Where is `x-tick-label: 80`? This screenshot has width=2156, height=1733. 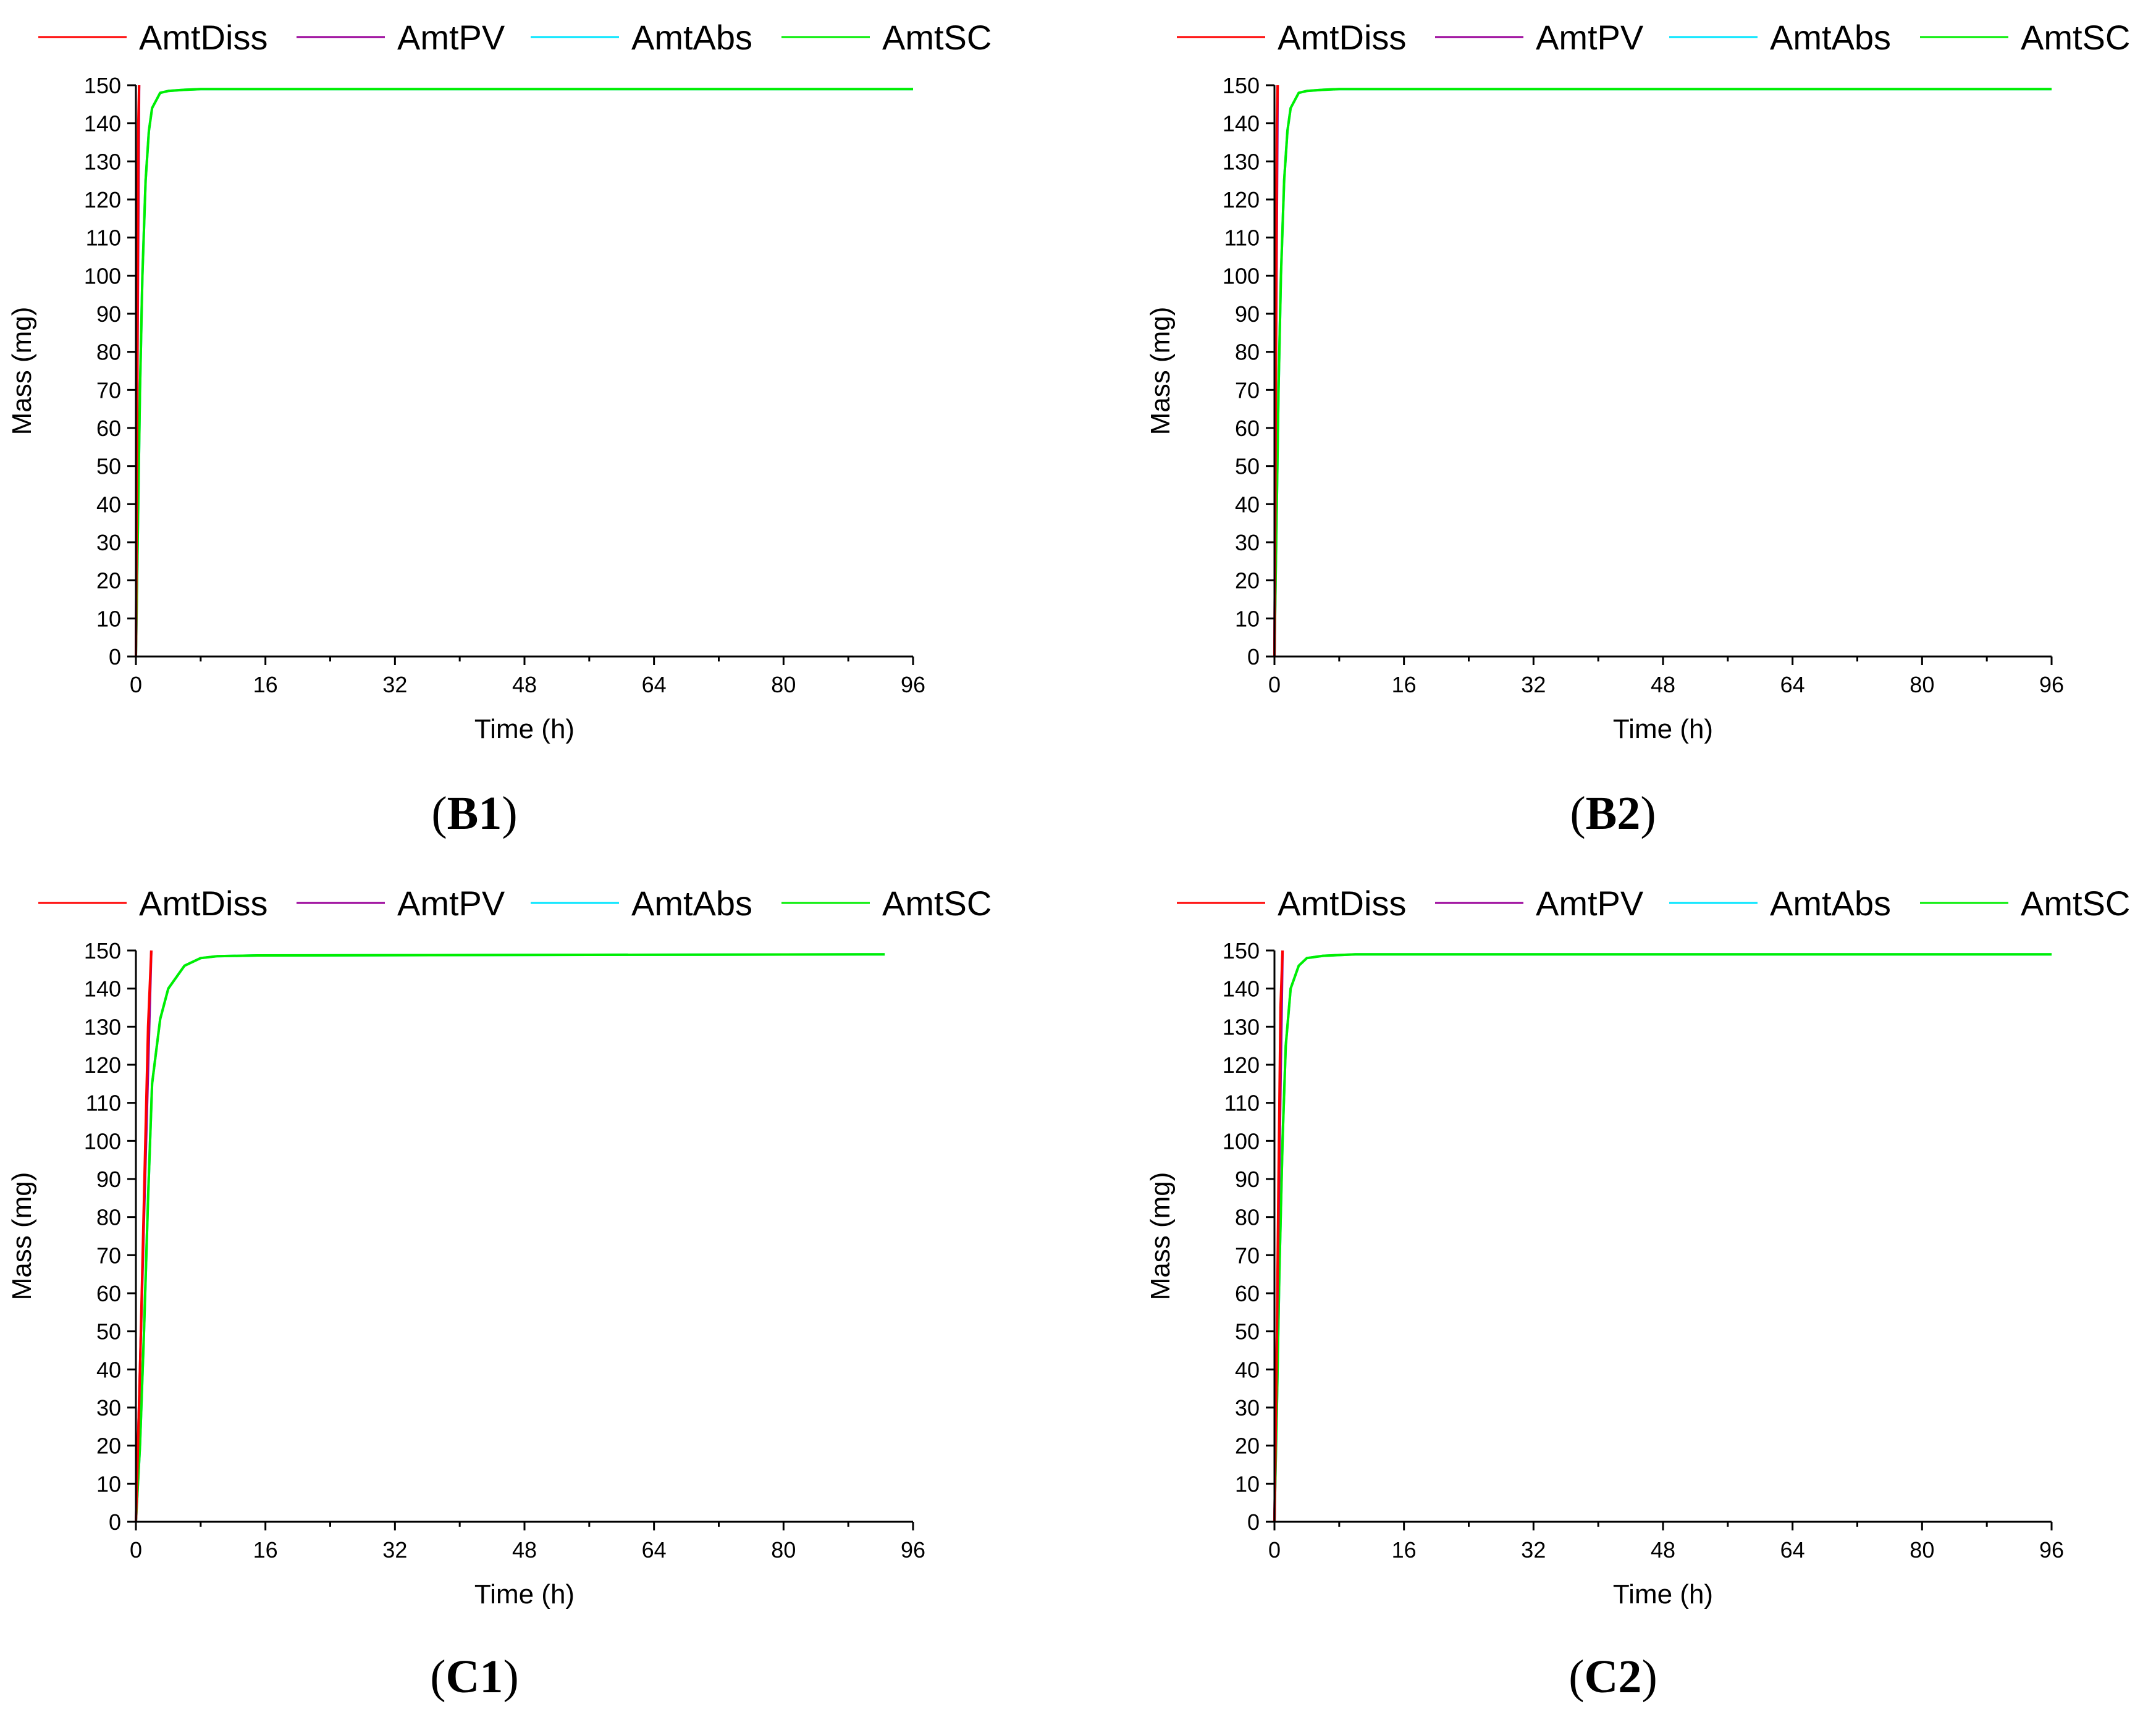
x-tick-label: 80 is located at coordinates (784, 1550).